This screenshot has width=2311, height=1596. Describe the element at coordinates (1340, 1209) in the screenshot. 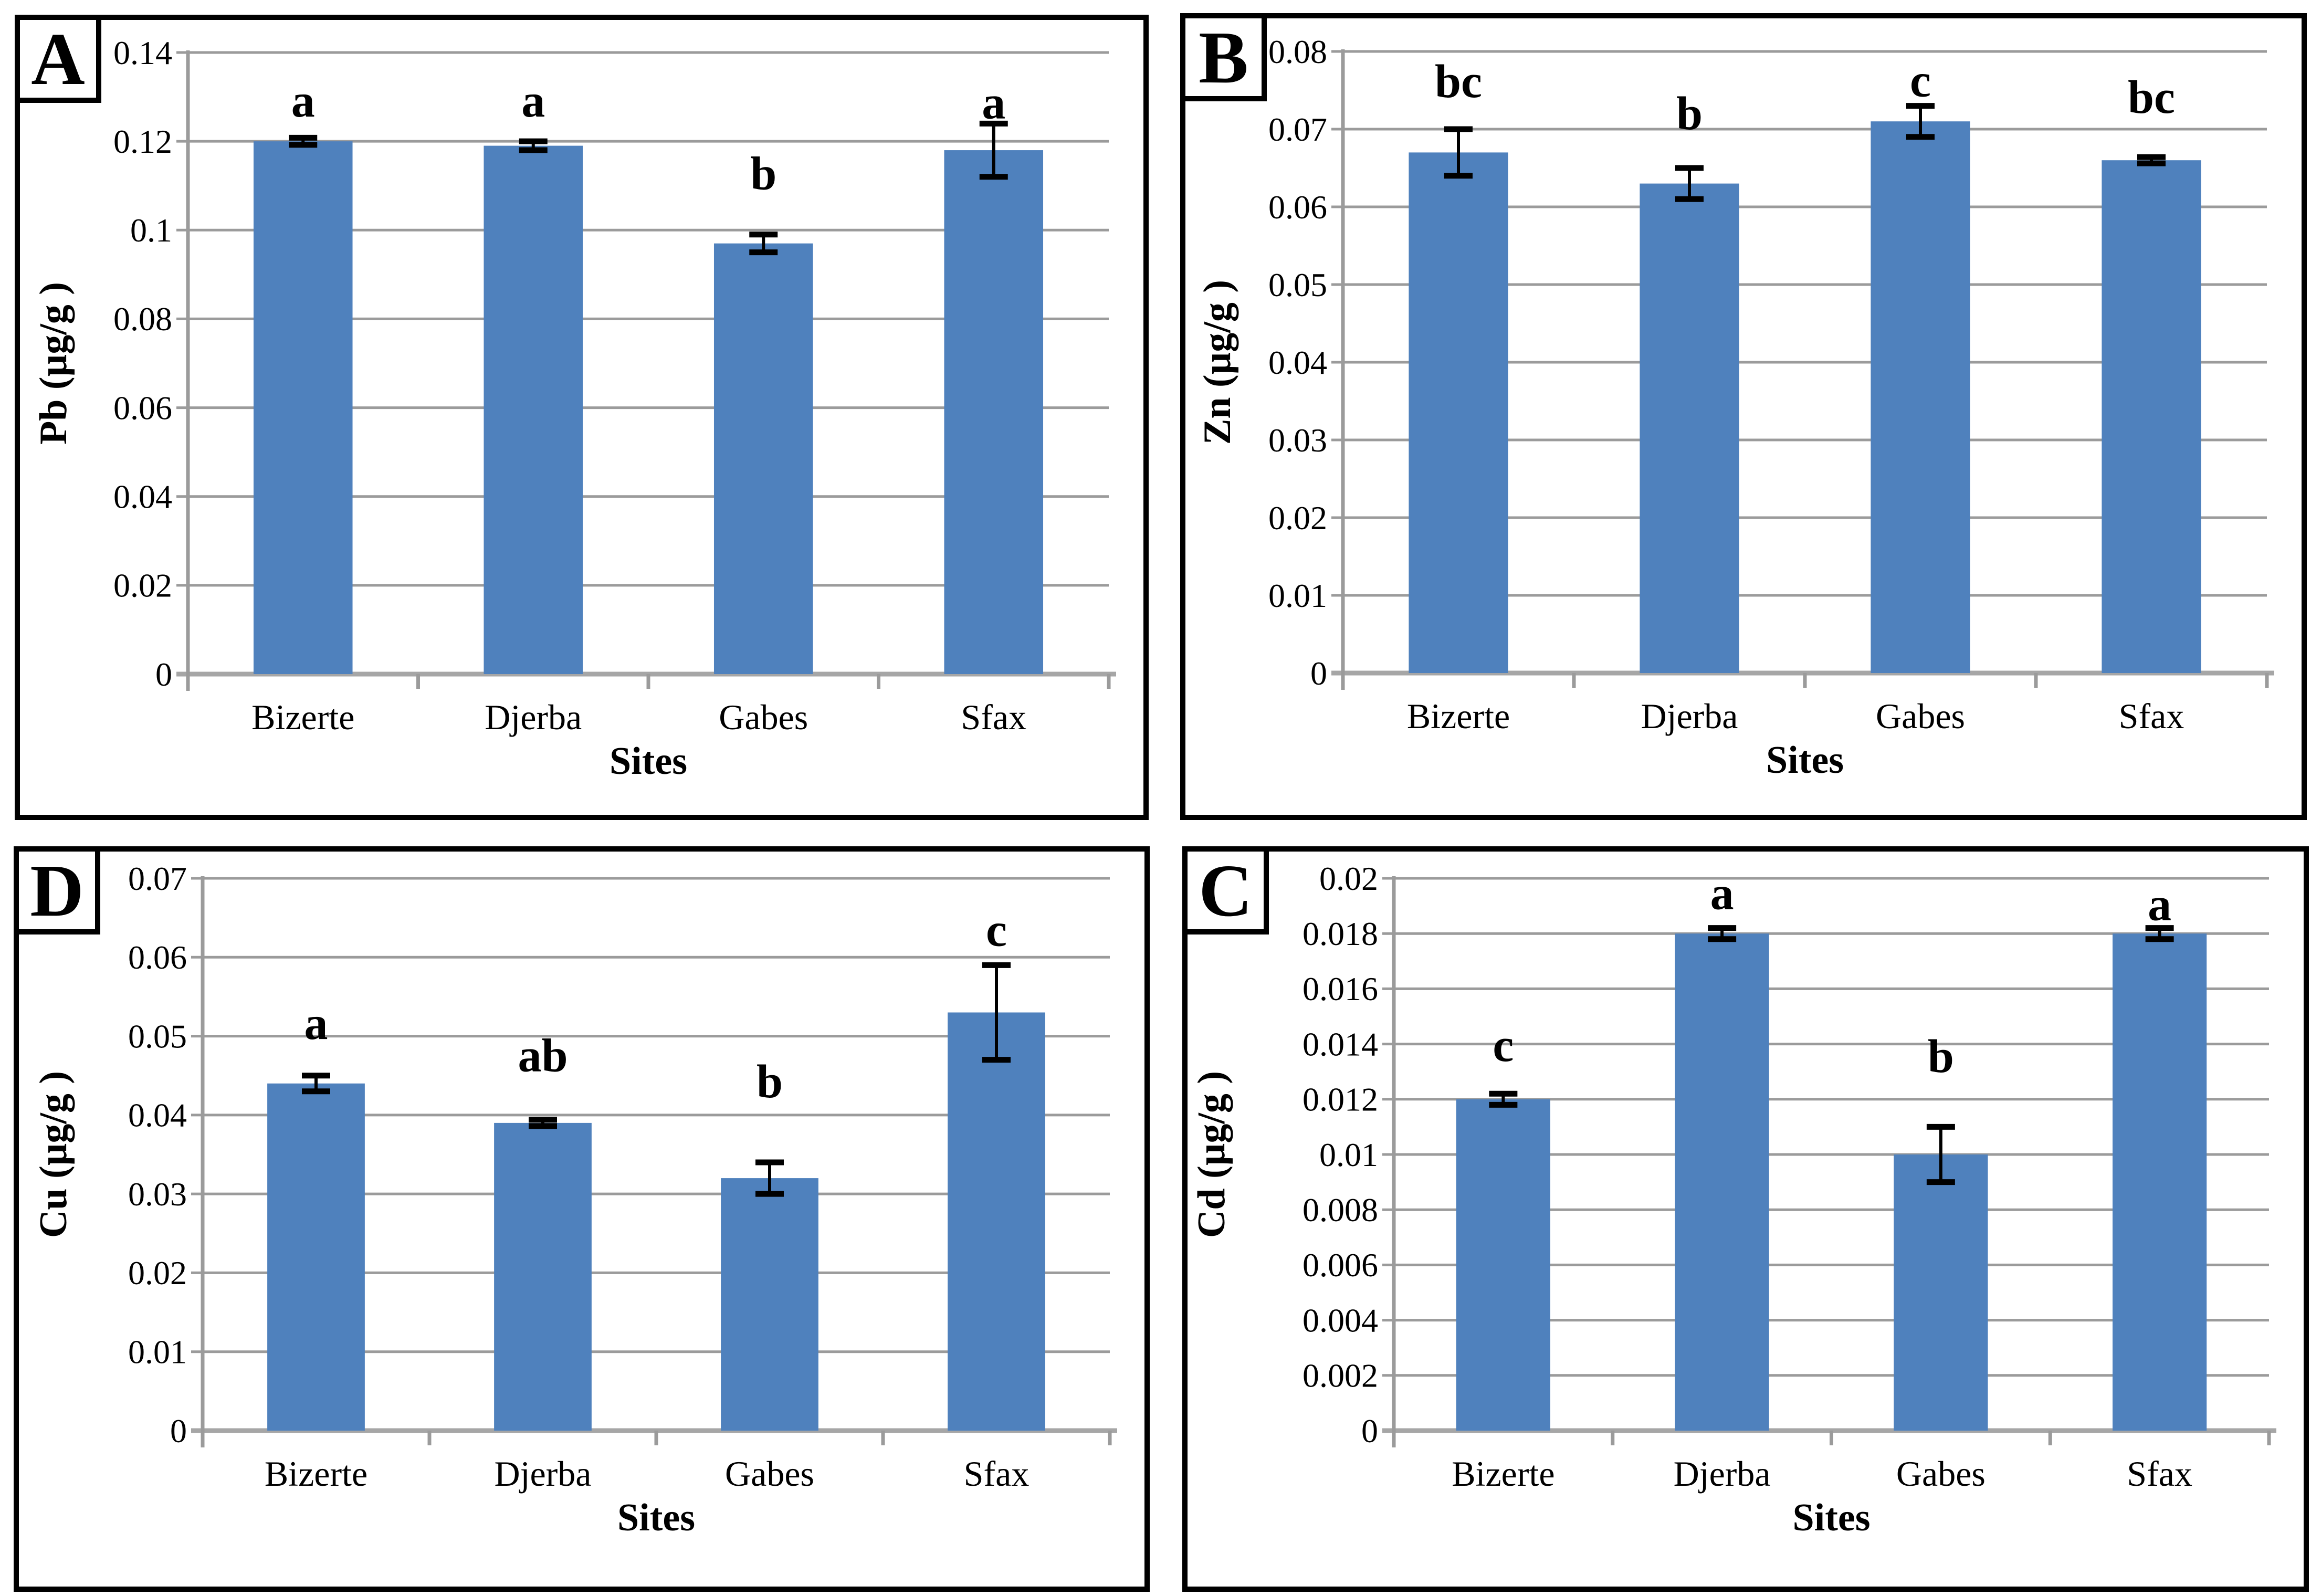

I see `svg-text: 0.008` at that location.